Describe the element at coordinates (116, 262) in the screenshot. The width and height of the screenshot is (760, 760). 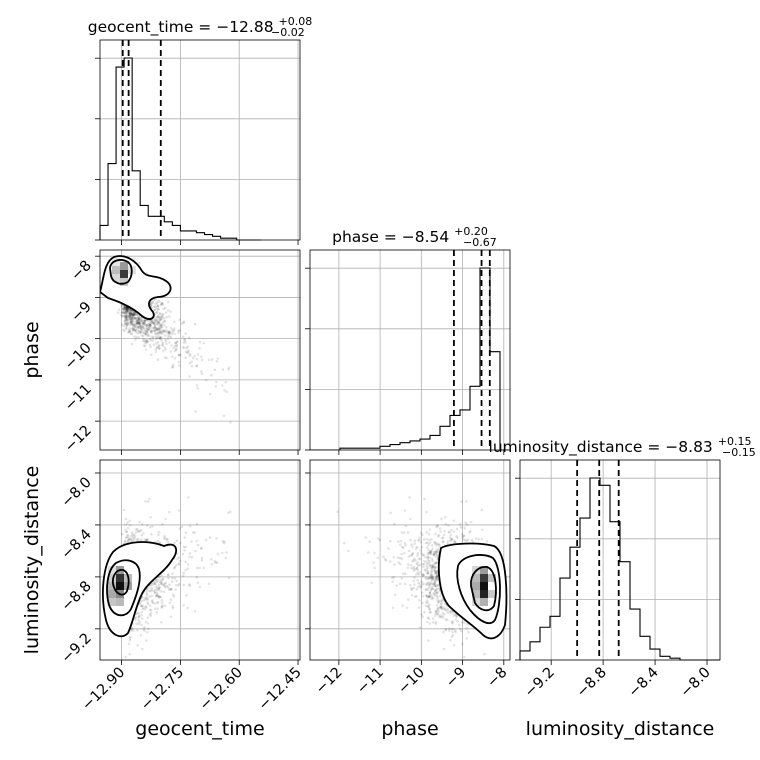
I see `density-cell` at that location.